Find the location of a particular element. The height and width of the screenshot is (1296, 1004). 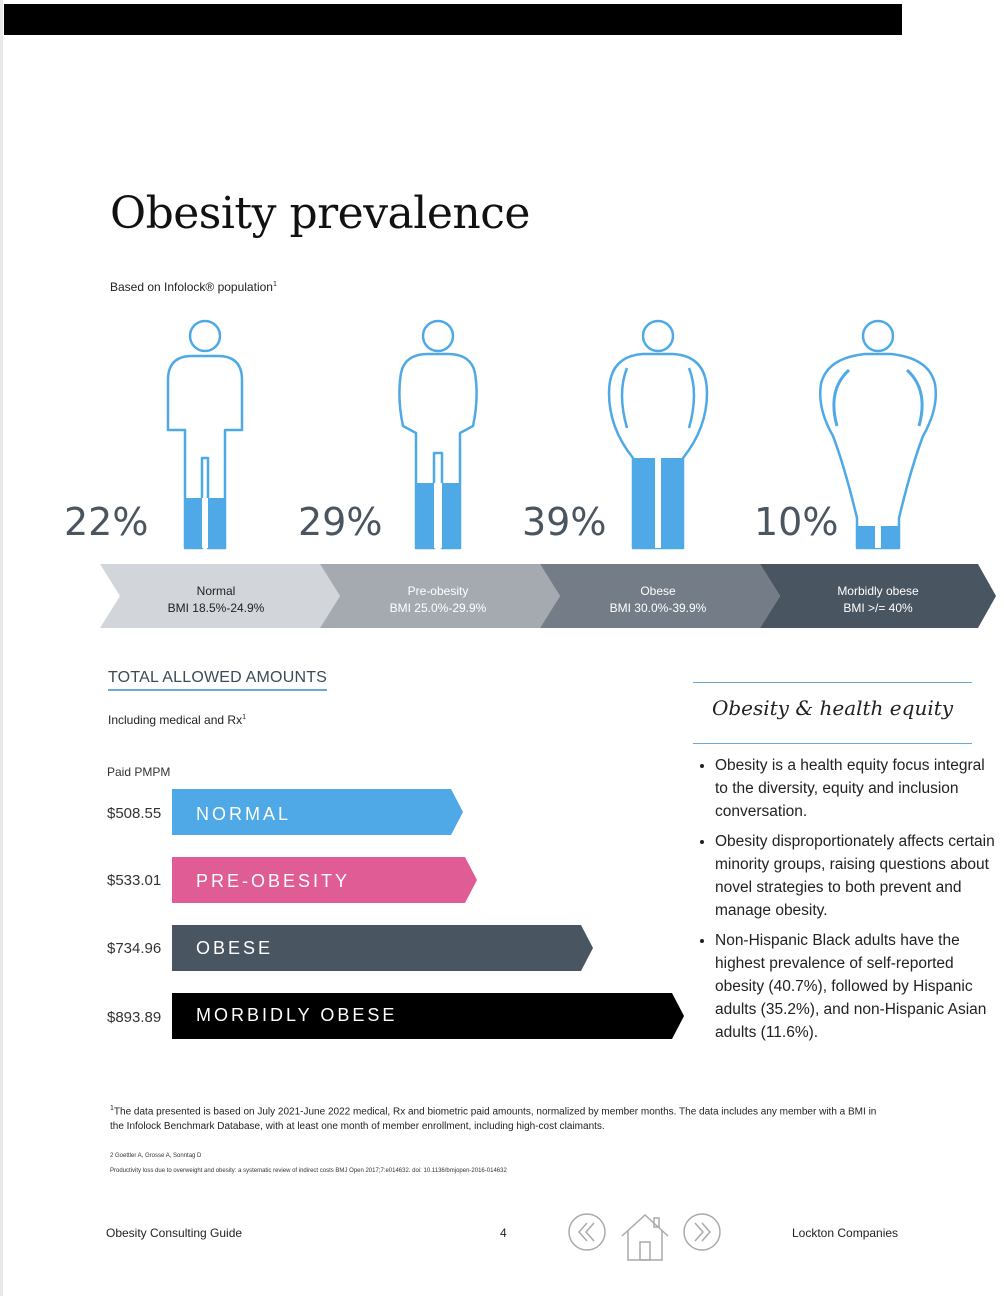

chevron-obese is located at coordinates (660, 596).